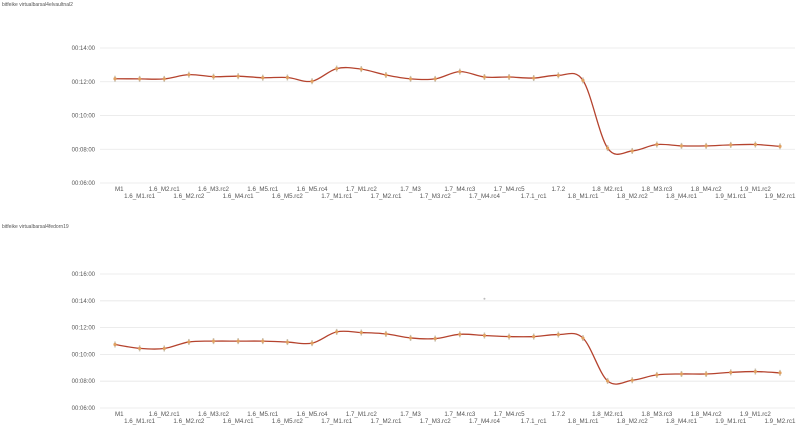  I want to click on y-tick-label: 00:06:00, so click(84, 409).